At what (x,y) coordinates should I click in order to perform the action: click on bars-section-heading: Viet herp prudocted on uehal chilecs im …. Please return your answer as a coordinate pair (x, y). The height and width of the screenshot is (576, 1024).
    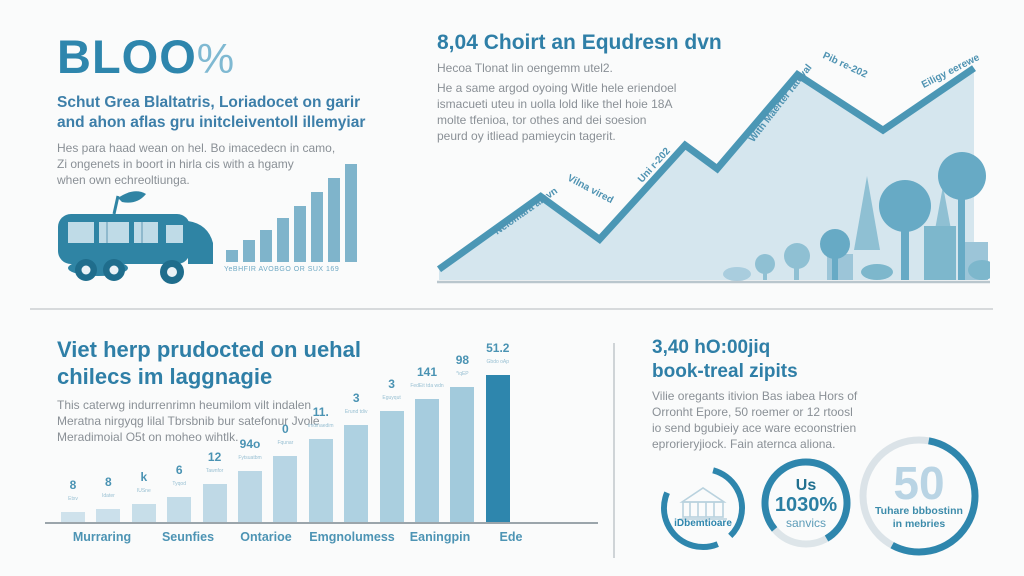
    Looking at the image, I should click on (209, 363).